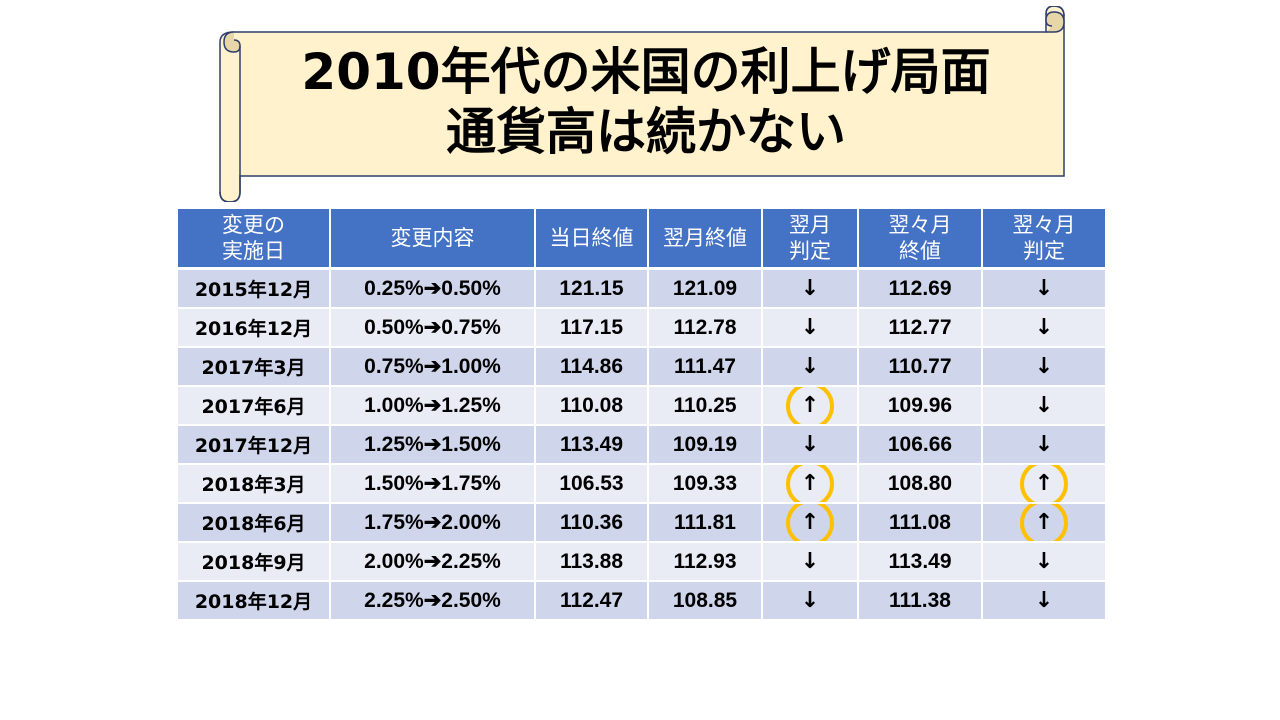 The image size is (1280, 720). I want to click on cell-date: 2017年12月, so click(254, 445).